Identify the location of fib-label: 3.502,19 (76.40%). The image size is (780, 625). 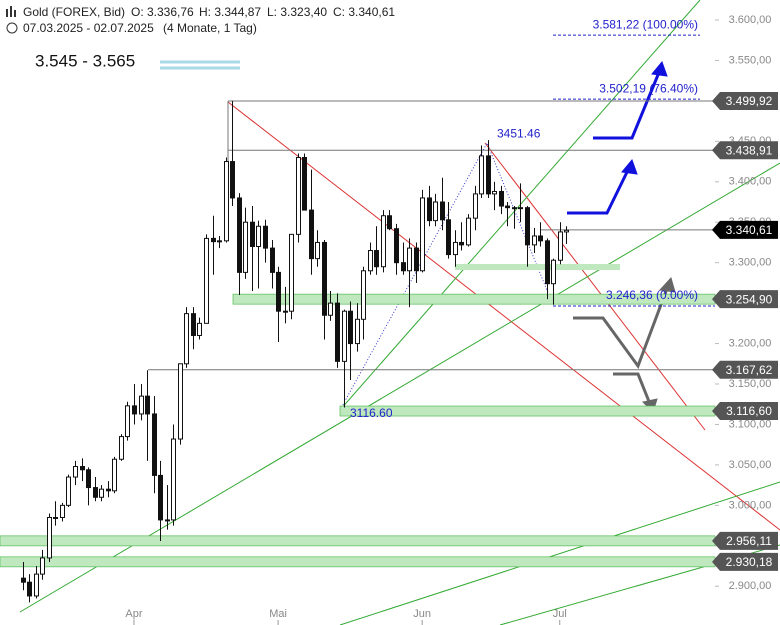
(648, 88).